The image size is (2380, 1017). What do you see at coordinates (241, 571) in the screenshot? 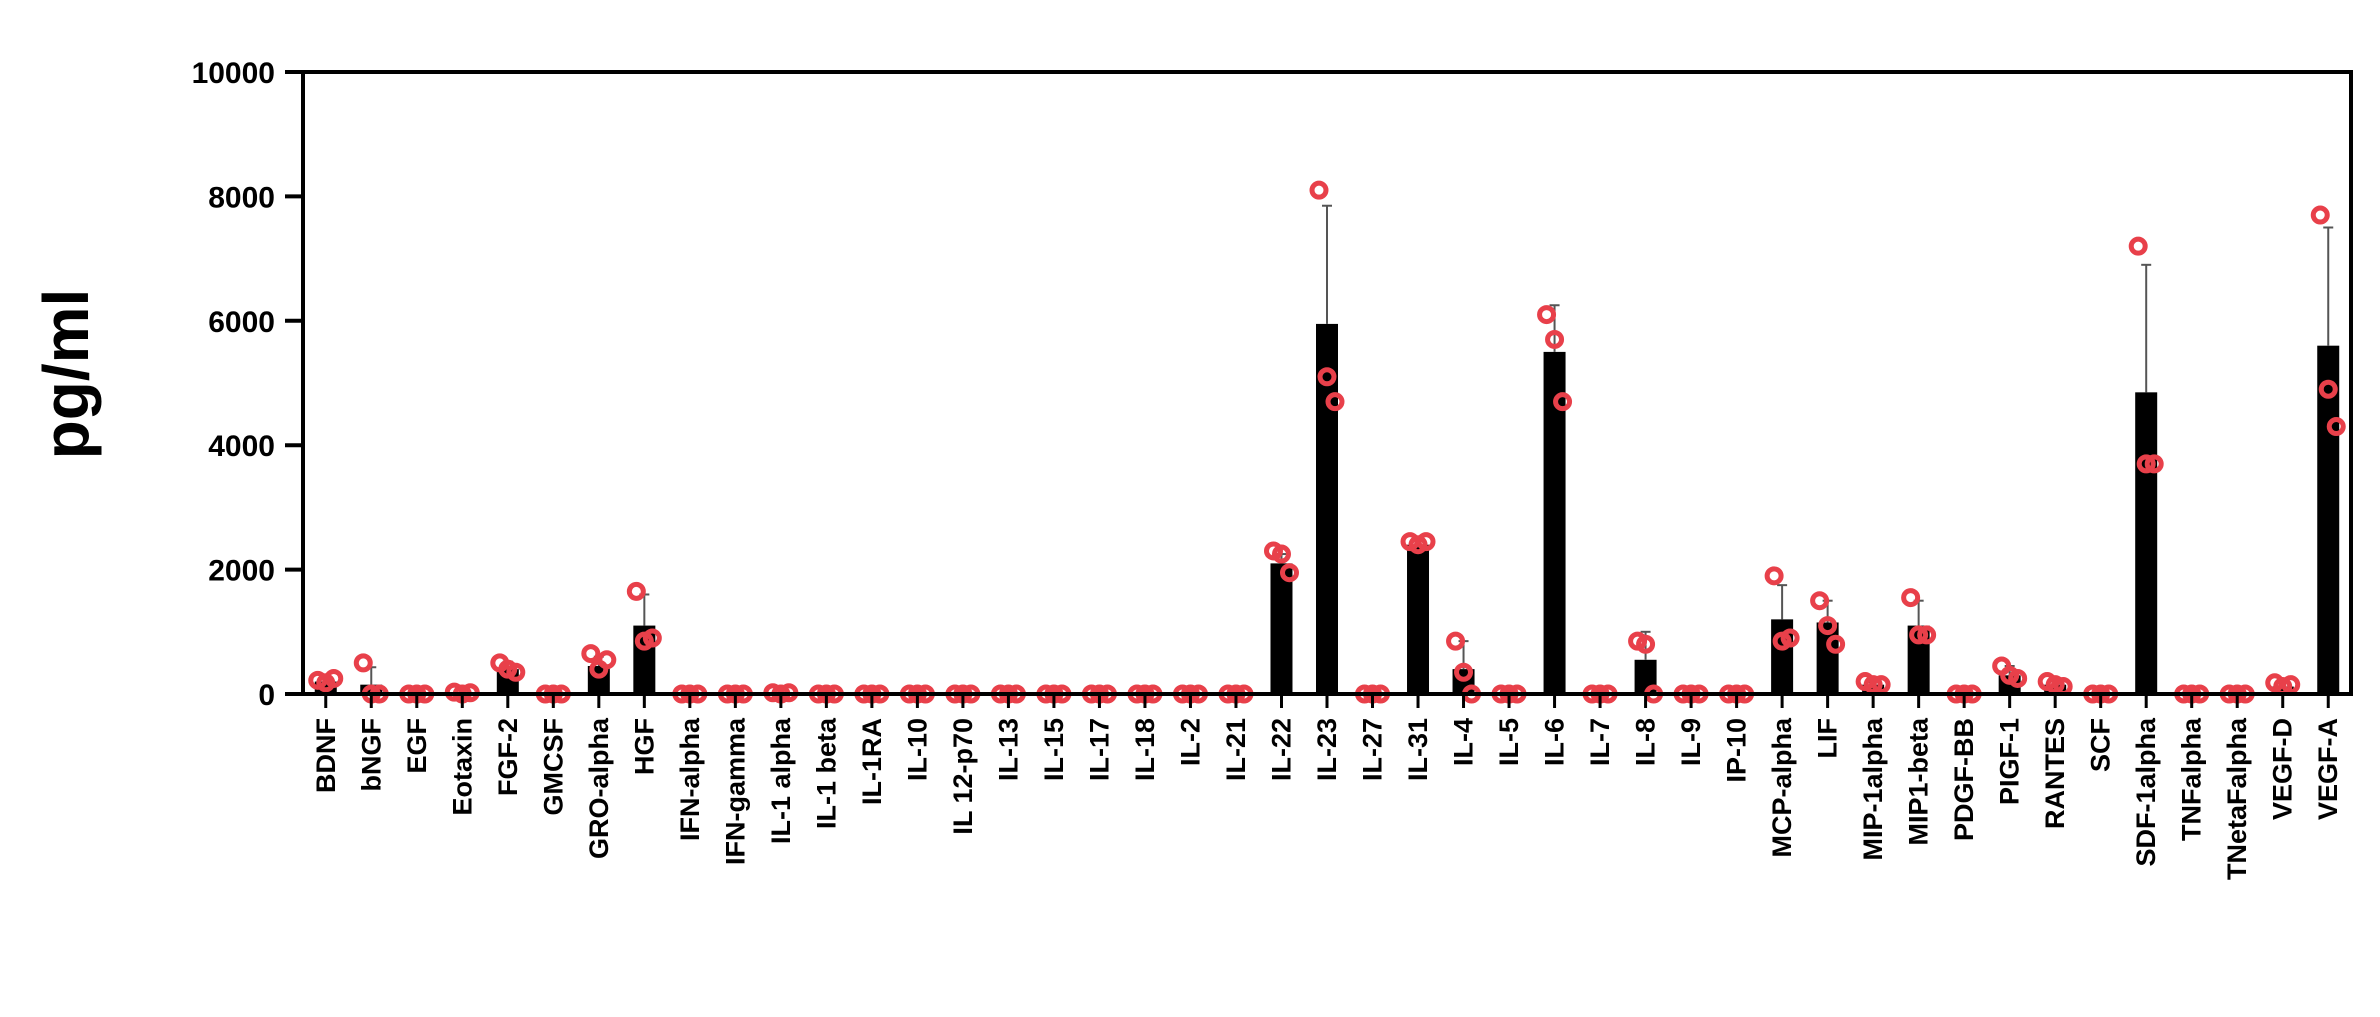
I see `y-tick-label: 2000` at bounding box center [241, 571].